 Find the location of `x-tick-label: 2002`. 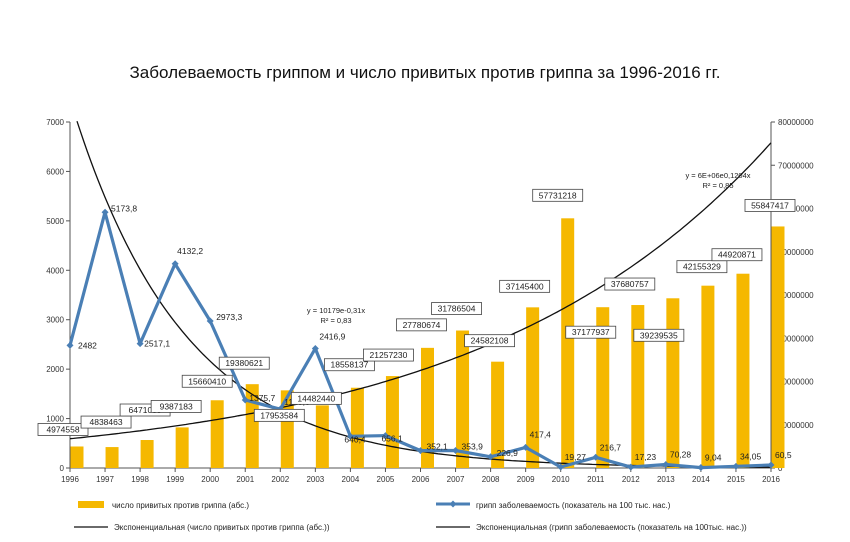

x-tick-label: 2002 is located at coordinates (280, 479).